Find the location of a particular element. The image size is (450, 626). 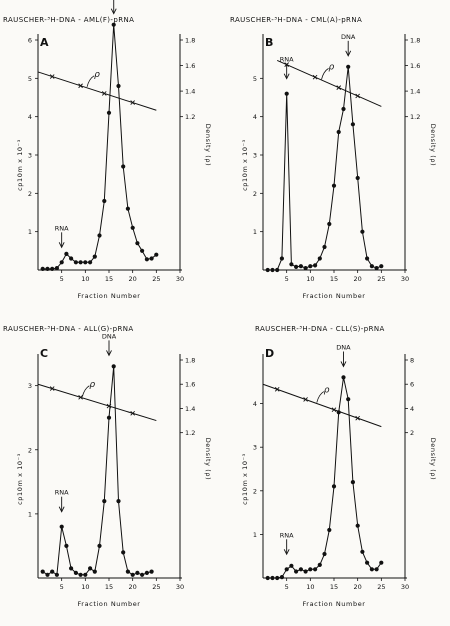

rna-label: RNA is located at coordinates (62, 228).